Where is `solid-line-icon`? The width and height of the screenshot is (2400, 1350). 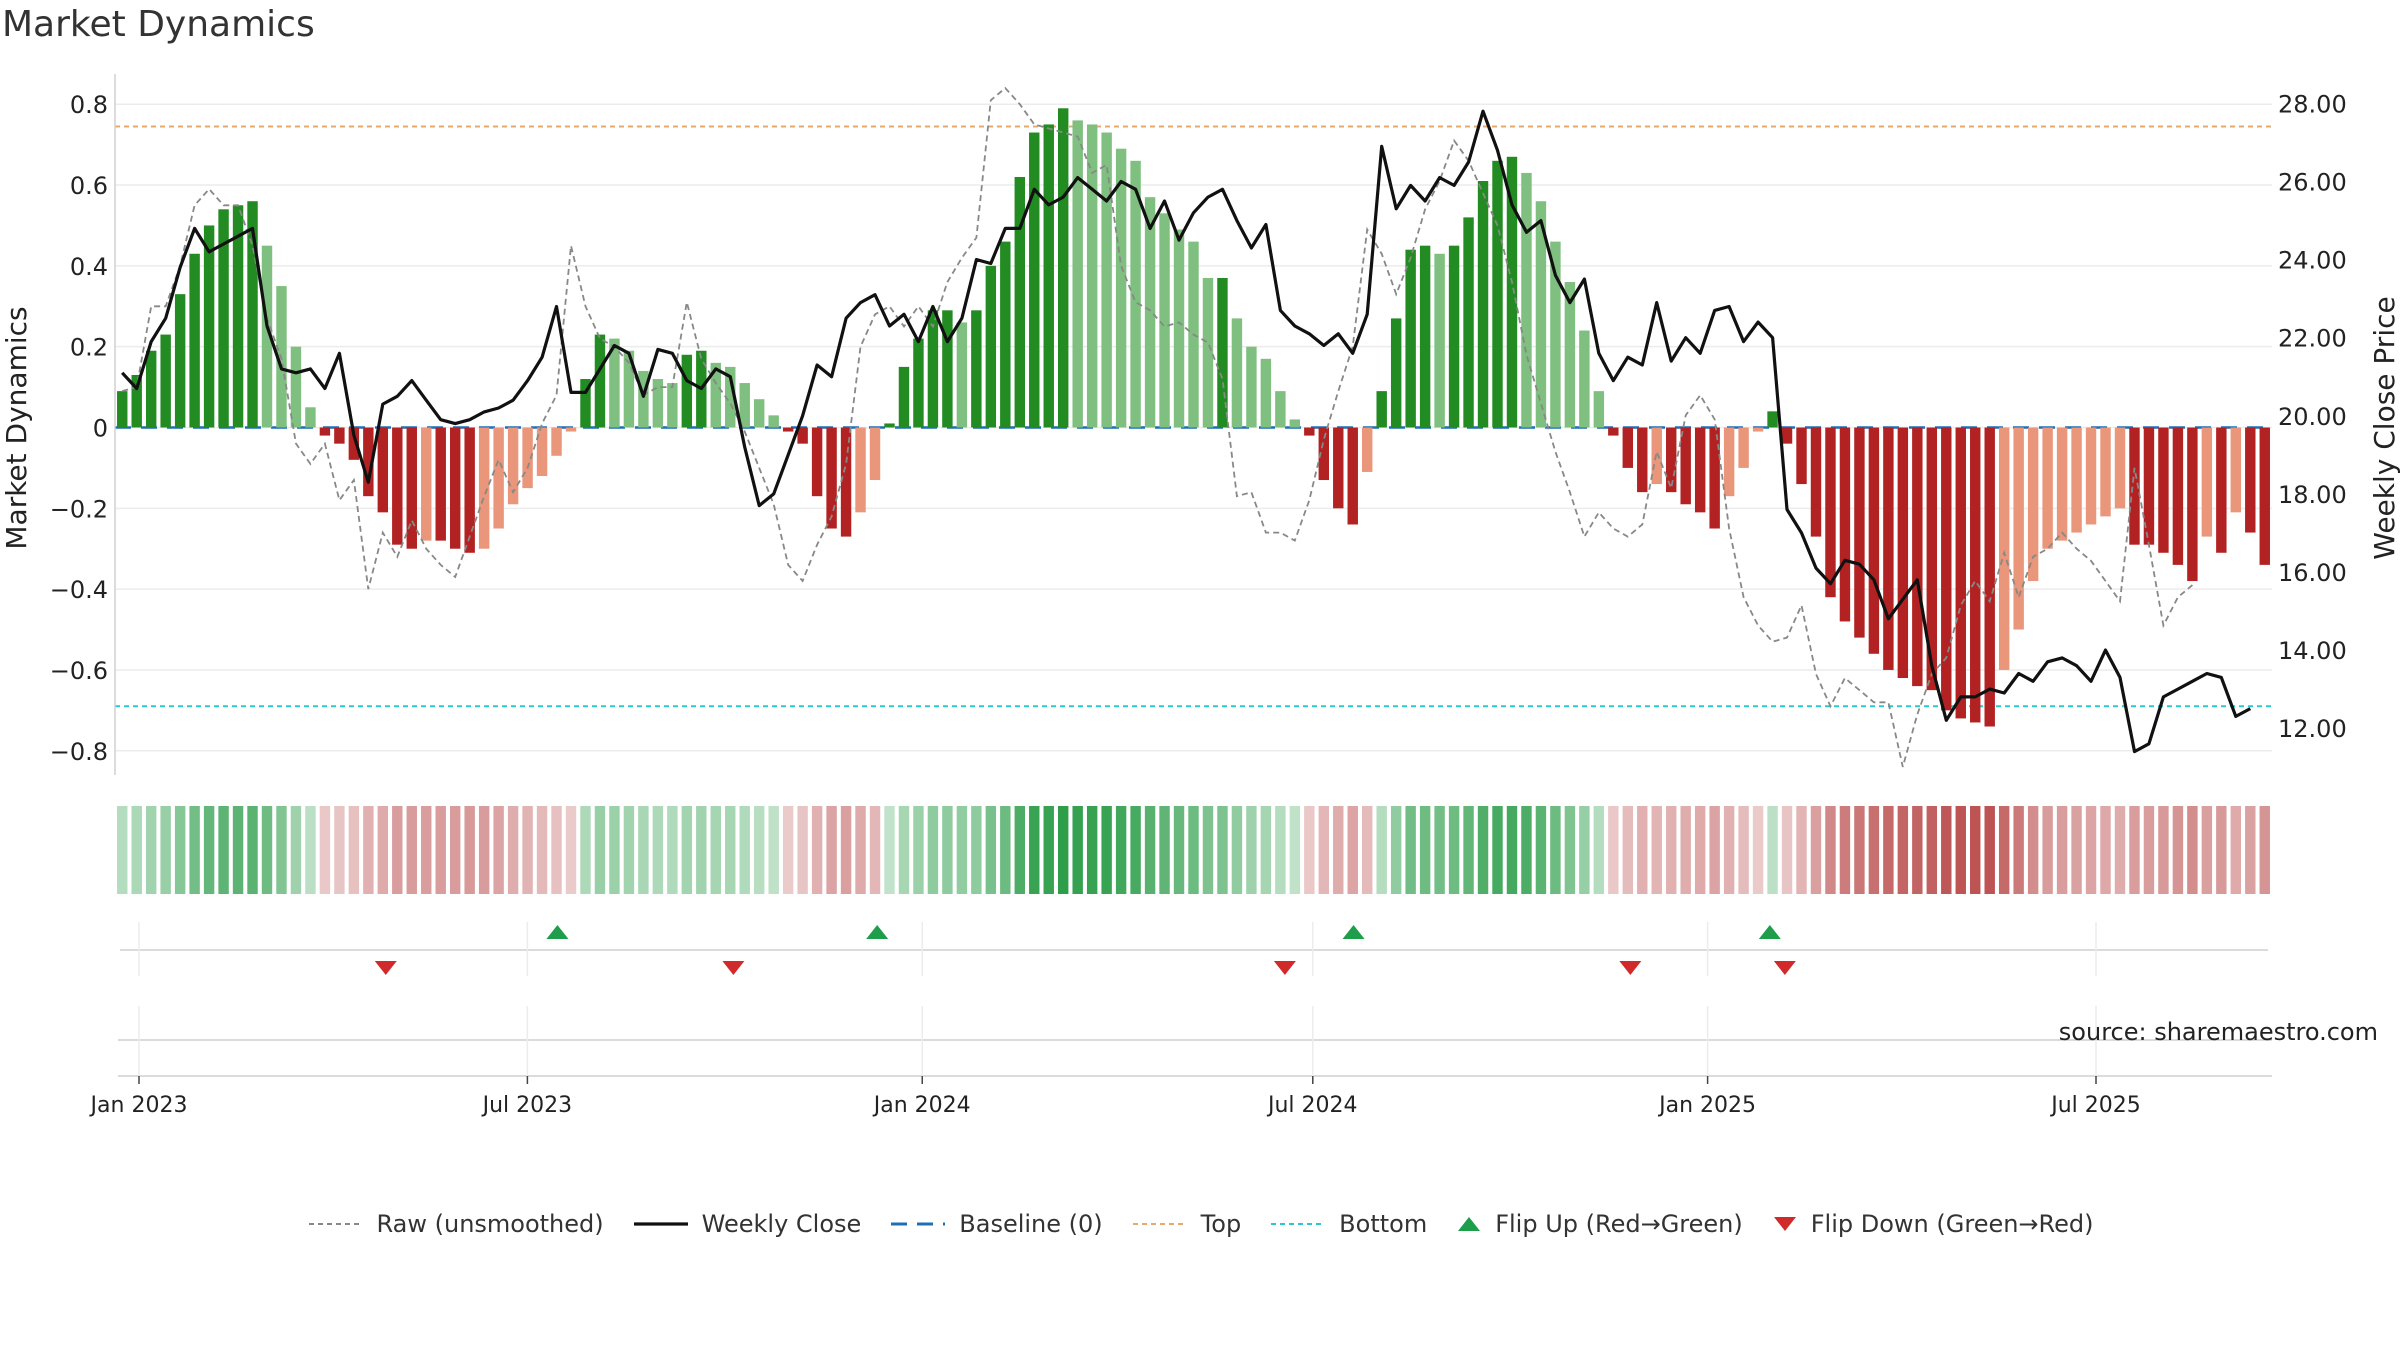 solid-line-icon is located at coordinates (660, 1224).